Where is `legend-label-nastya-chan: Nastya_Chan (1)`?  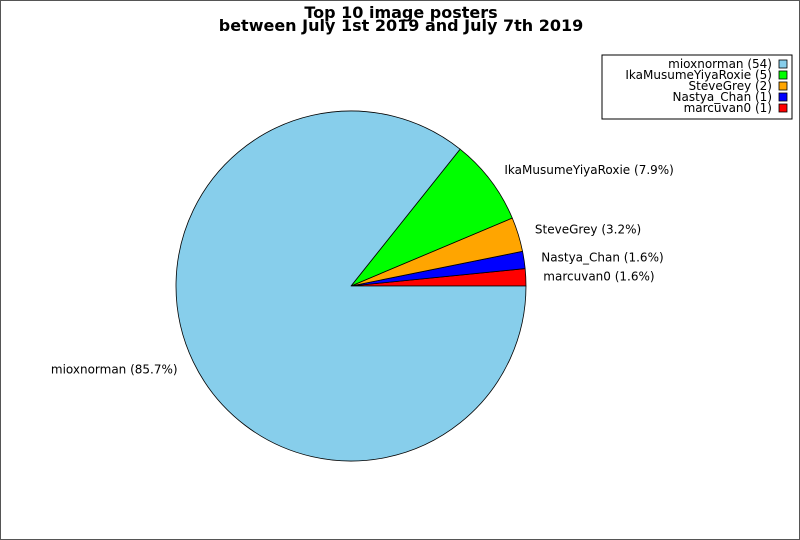
legend-label-nastya-chan: Nastya_Chan (1) is located at coordinates (723, 97).